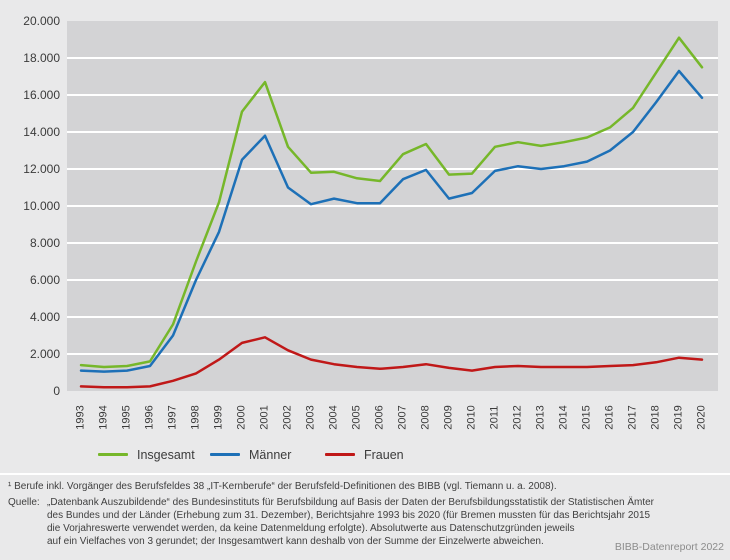 The height and width of the screenshot is (560, 730). What do you see at coordinates (270, 454) in the screenshot?
I see `legend-label-maenner: Männer` at bounding box center [270, 454].